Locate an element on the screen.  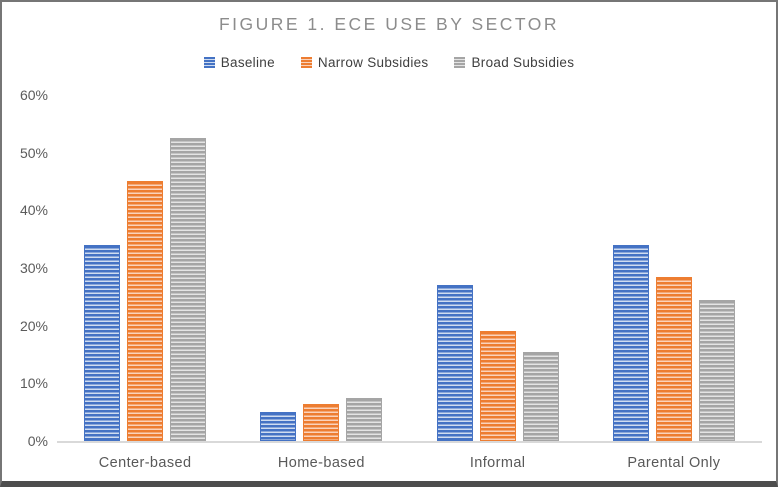
y-axis-tick-label: 20% is located at coordinates (33, 325).